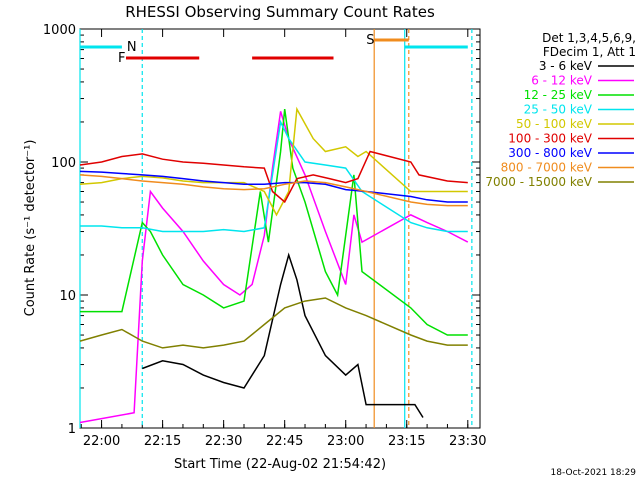 This screenshot has width=640, height=480. I want to click on flag-label: S, so click(370, 40).